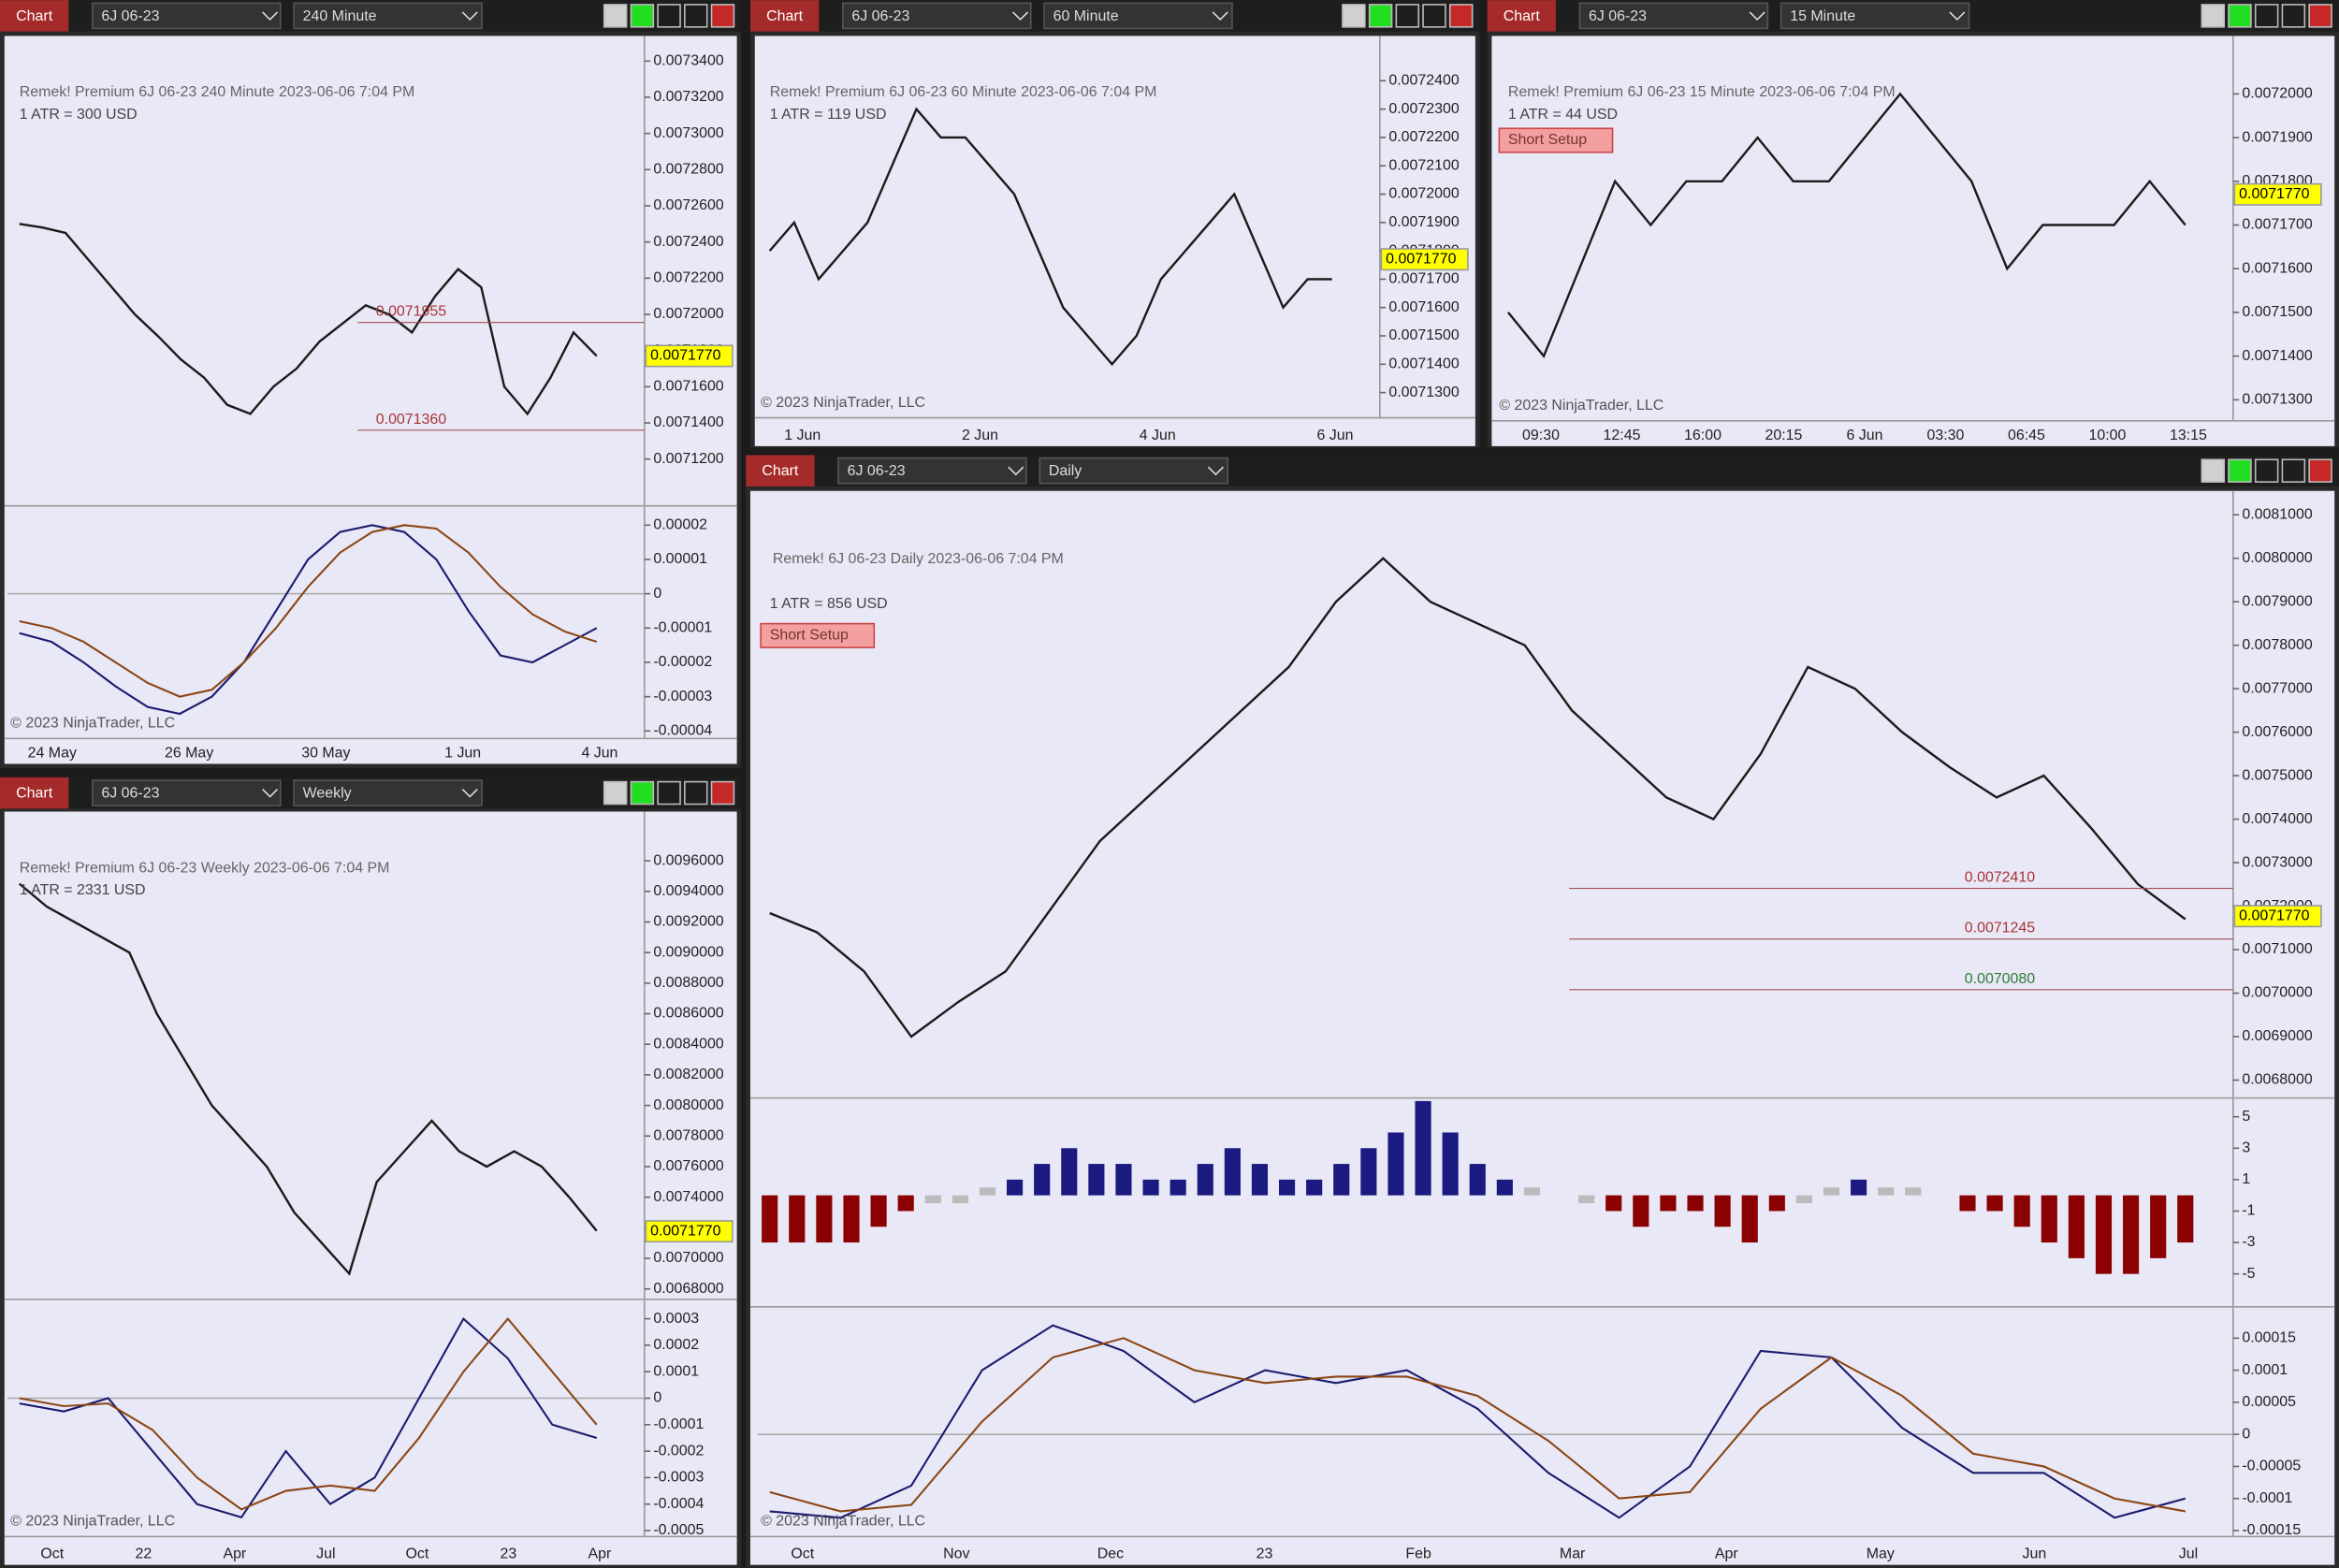  I want to click on y-tick-label: 0.0071300, so click(1423, 393).